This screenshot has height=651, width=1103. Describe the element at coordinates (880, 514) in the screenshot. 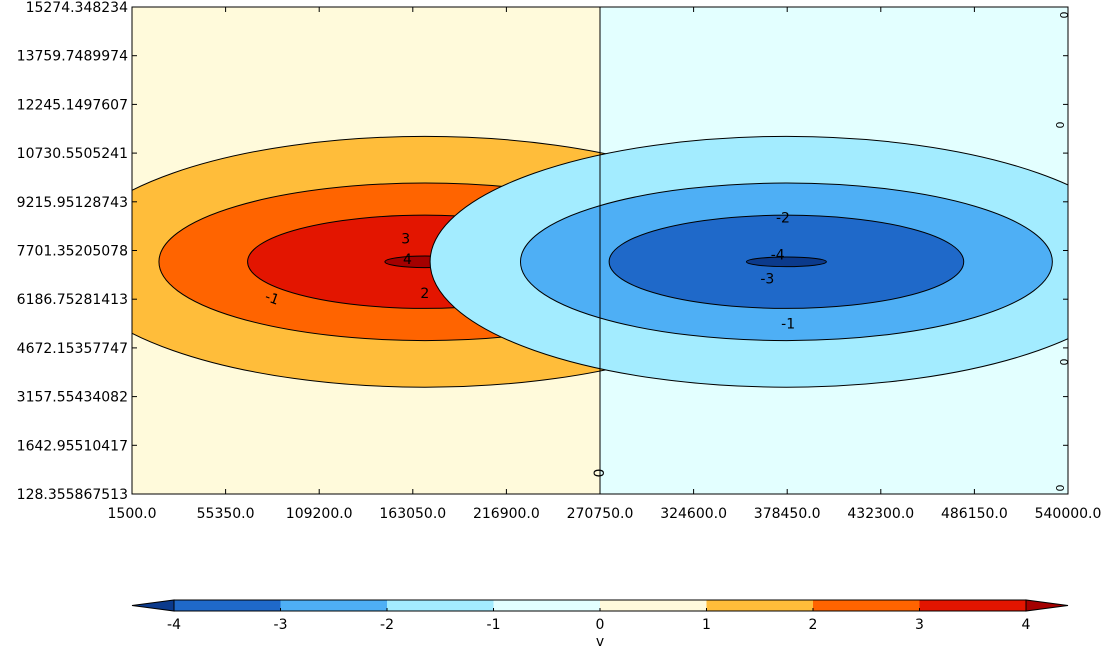

I see `x-tick-label: 432300.0` at that location.